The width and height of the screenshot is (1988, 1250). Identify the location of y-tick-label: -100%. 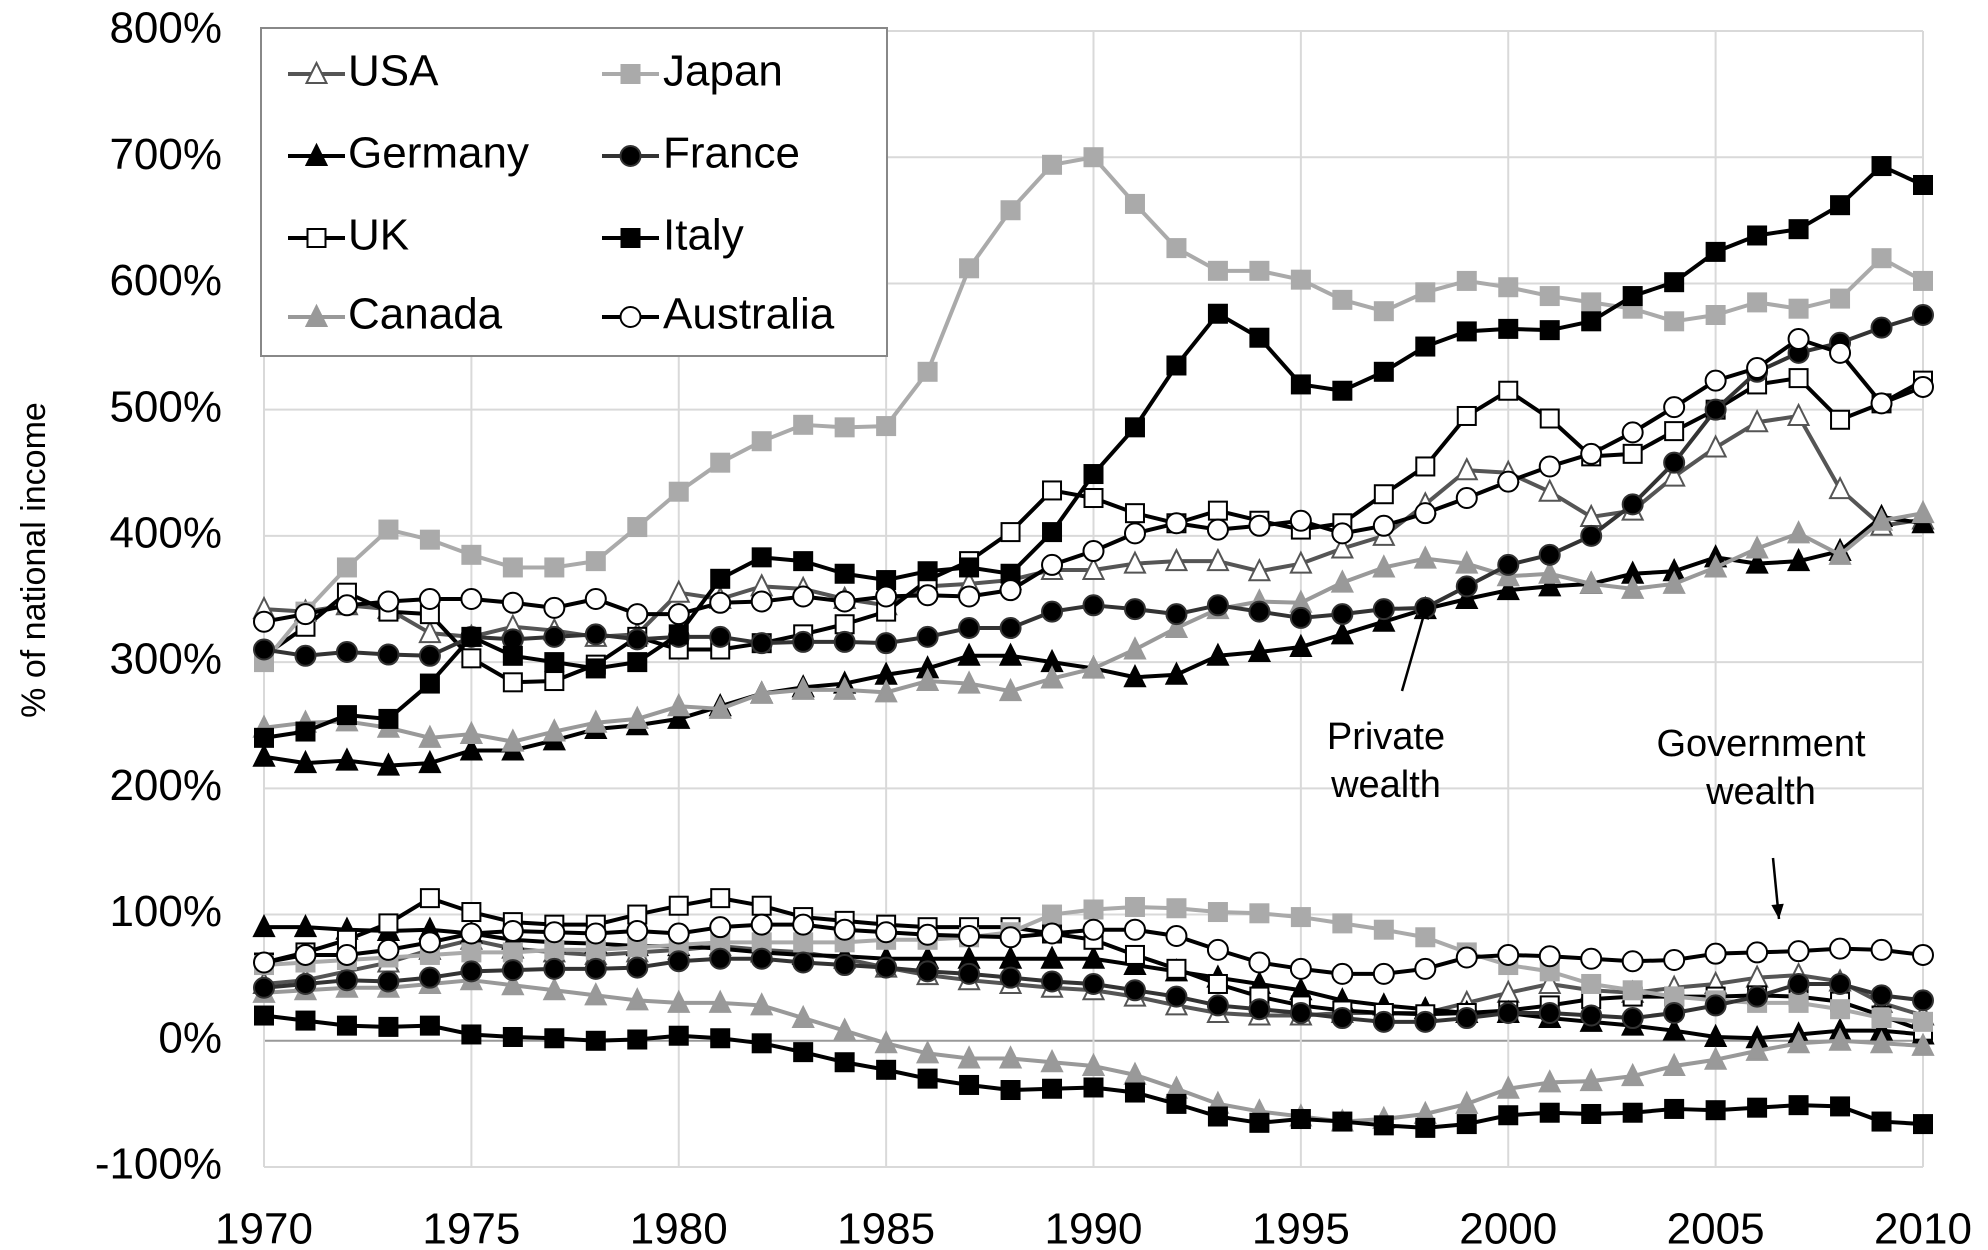
(158, 1164).